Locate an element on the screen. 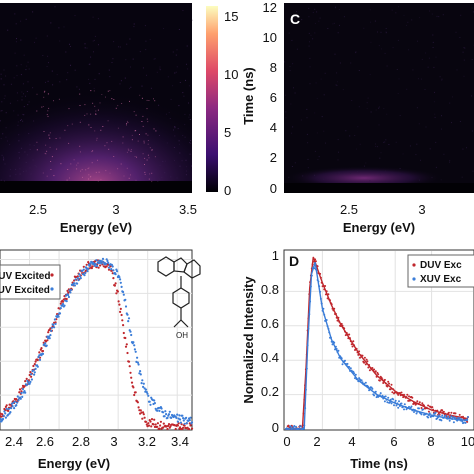 The width and height of the screenshot is (474, 474). x-tick-label: 2.8 is located at coordinates (81, 441).